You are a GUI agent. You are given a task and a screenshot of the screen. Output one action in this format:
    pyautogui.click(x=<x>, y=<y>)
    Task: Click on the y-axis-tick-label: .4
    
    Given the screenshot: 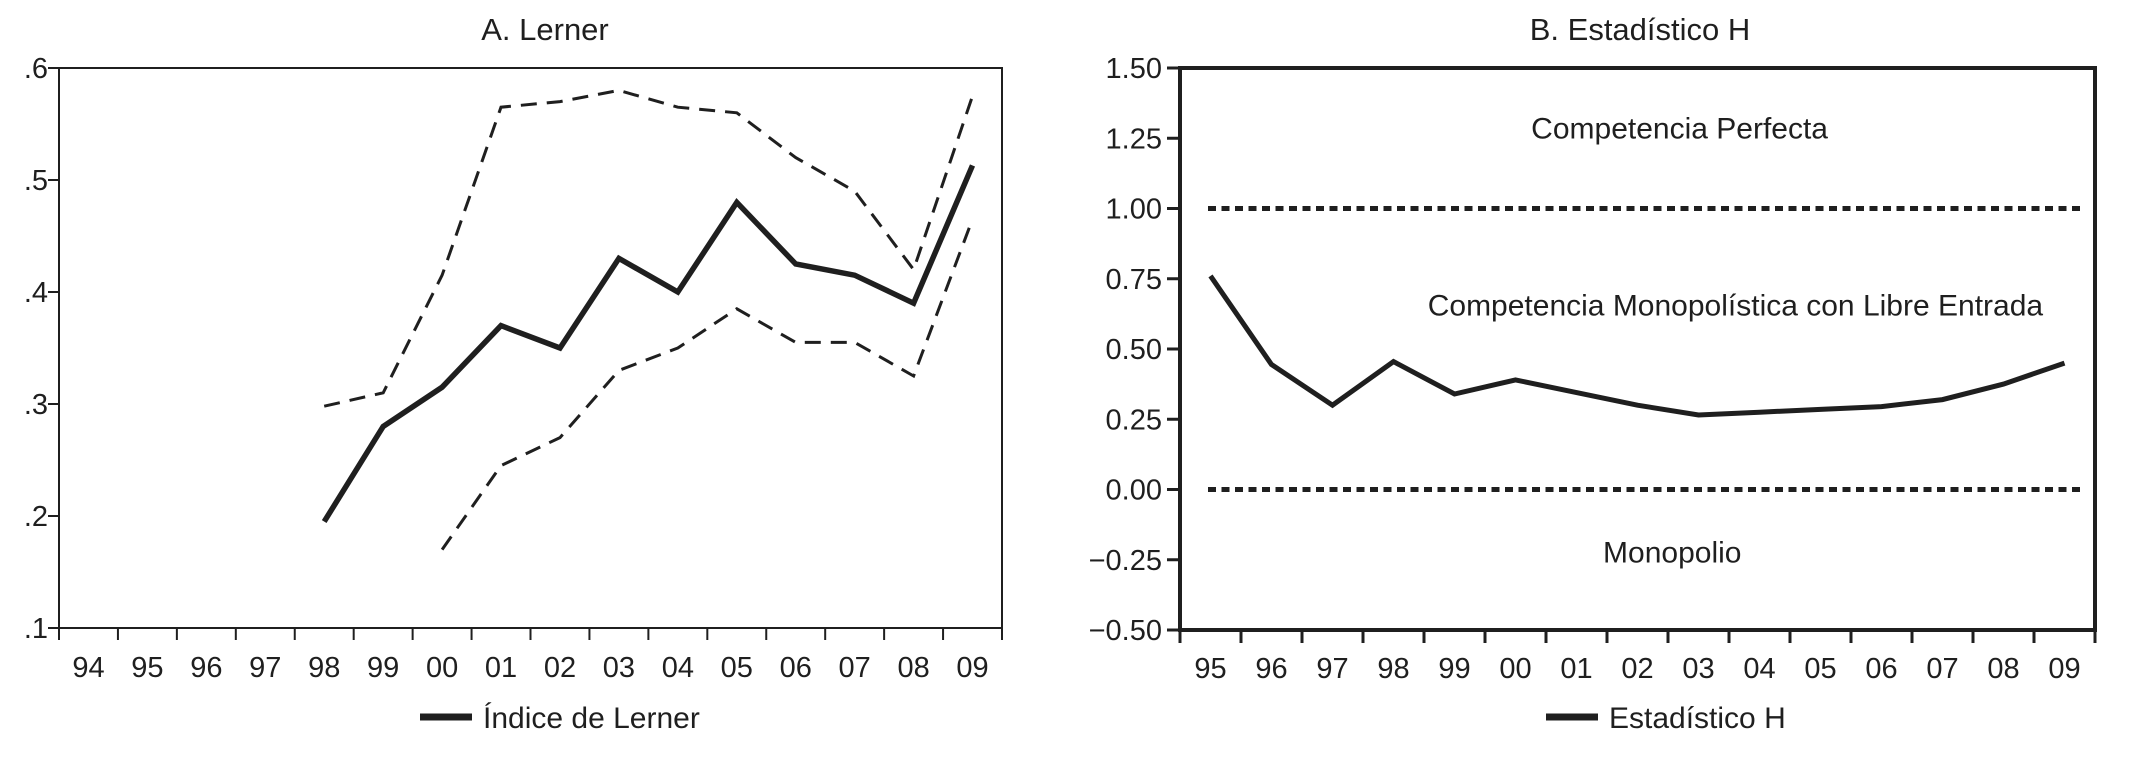 What is the action you would take?
    pyautogui.click(x=36, y=293)
    